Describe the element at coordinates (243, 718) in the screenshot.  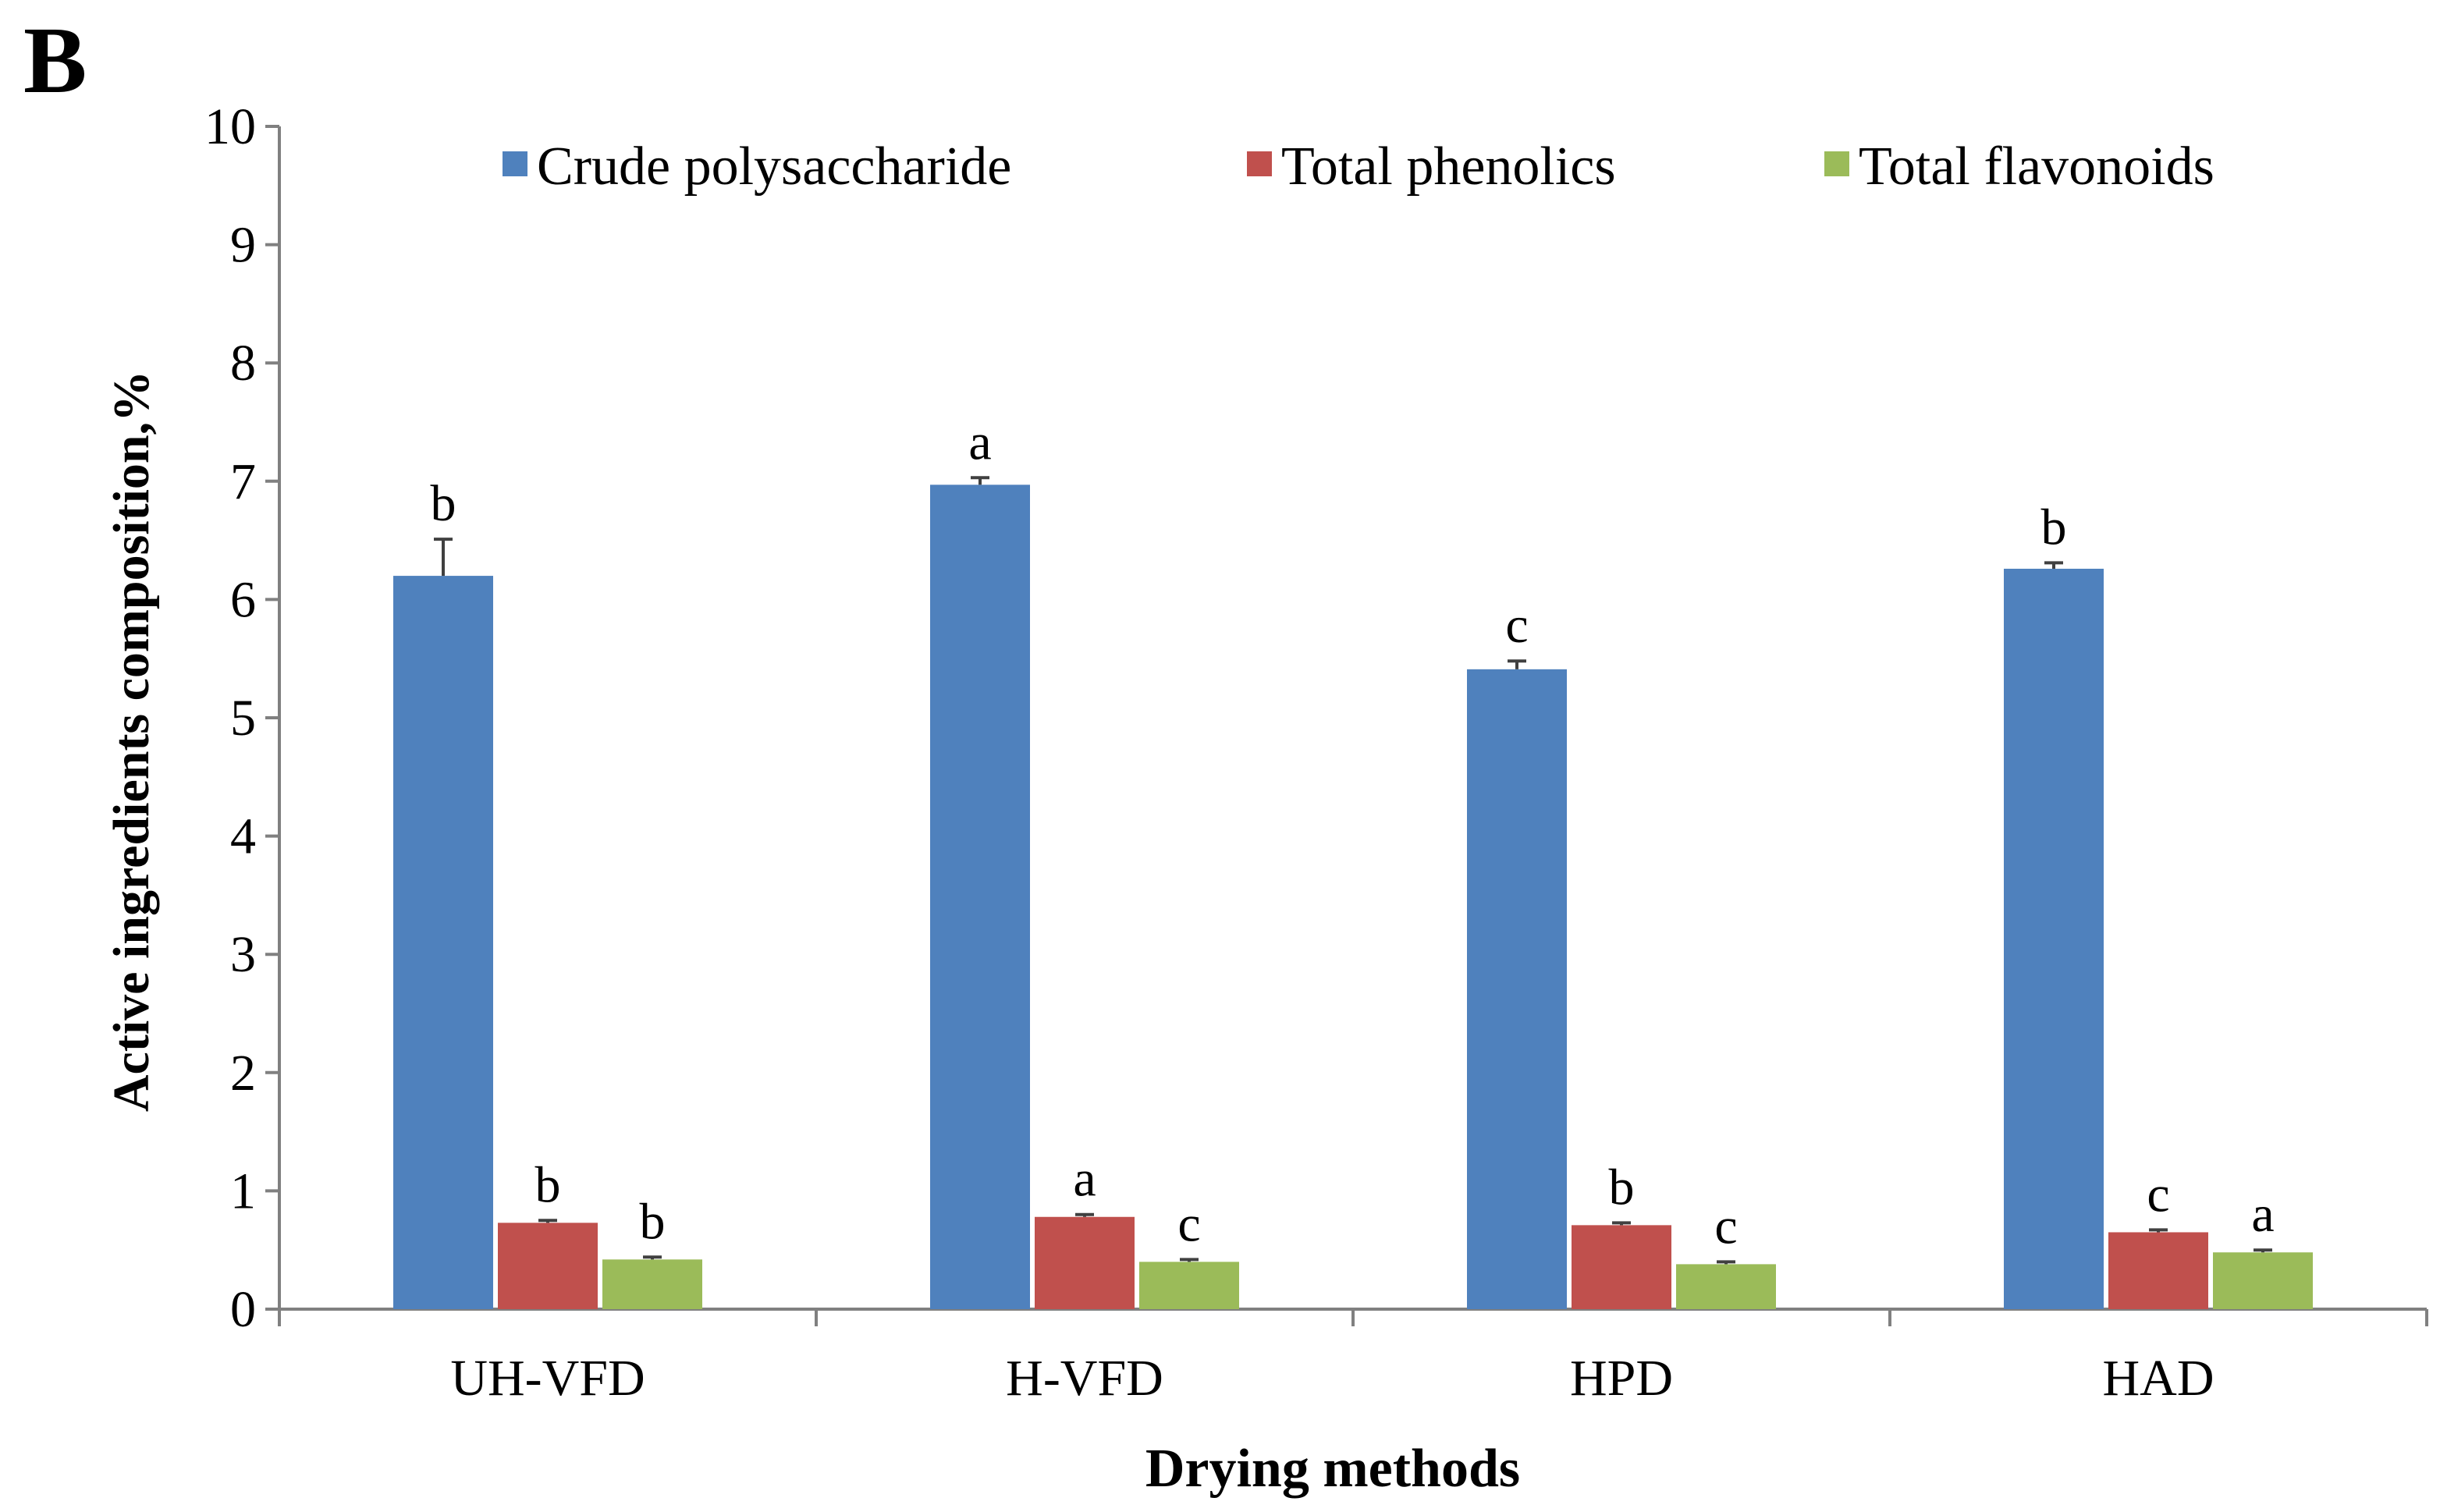
I see `y-tick-label: 5` at that location.